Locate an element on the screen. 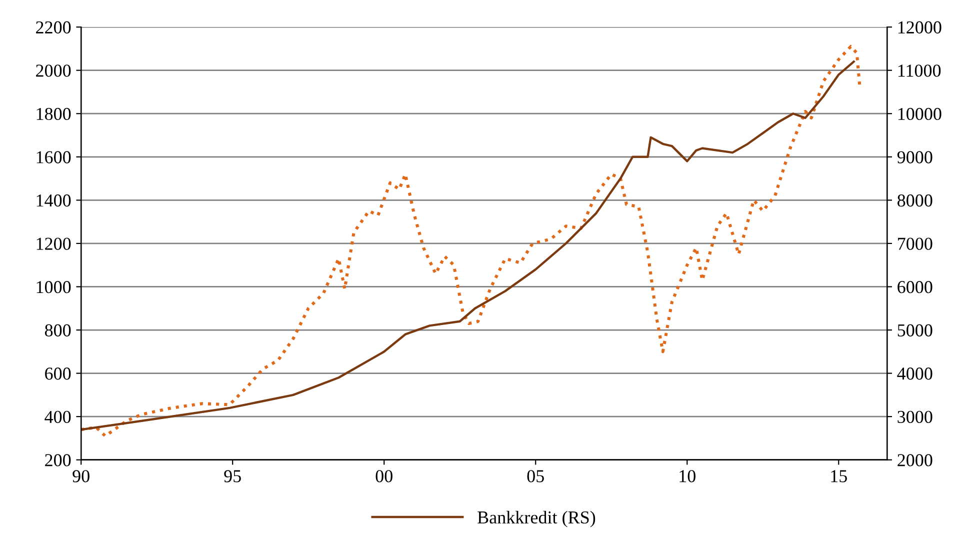  y-tick-label: 2000 is located at coordinates (53, 70).